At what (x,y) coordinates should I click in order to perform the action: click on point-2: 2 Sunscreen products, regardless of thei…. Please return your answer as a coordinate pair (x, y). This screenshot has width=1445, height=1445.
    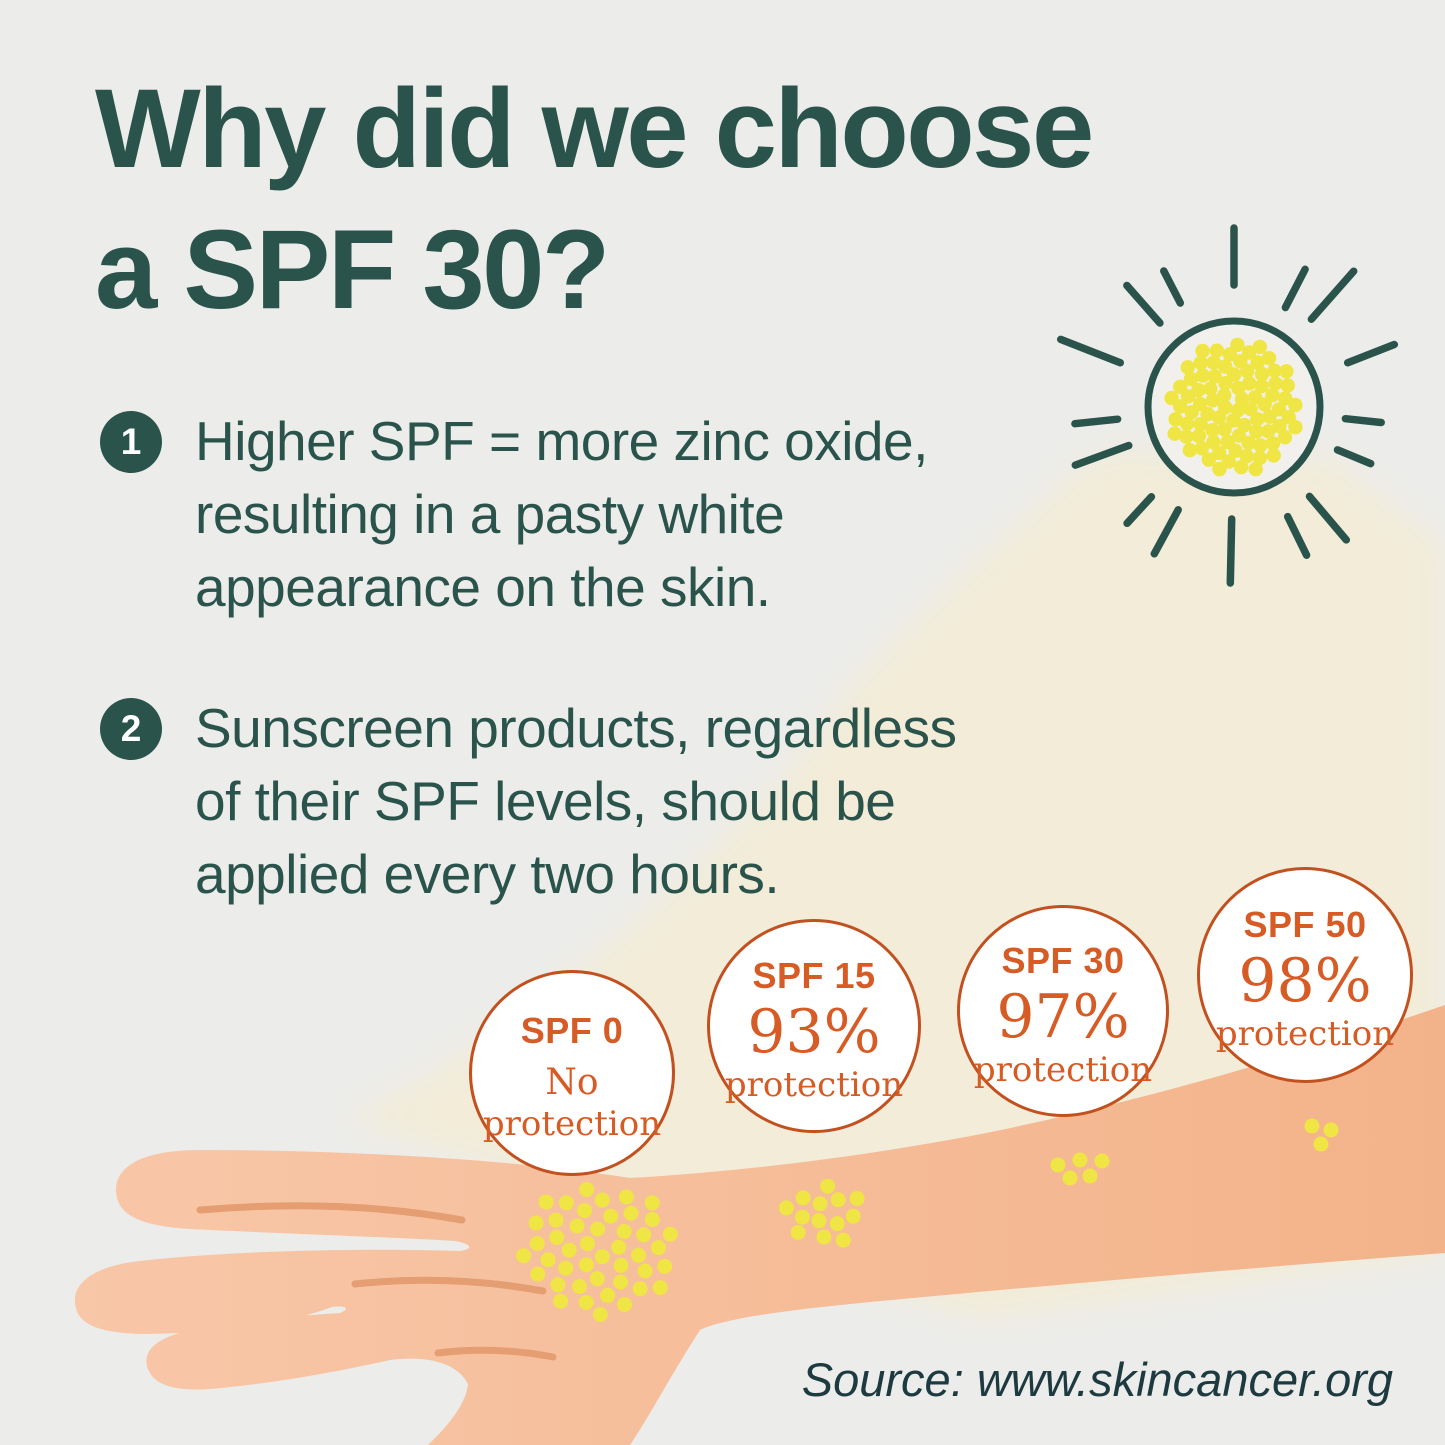
    Looking at the image, I should click on (528, 801).